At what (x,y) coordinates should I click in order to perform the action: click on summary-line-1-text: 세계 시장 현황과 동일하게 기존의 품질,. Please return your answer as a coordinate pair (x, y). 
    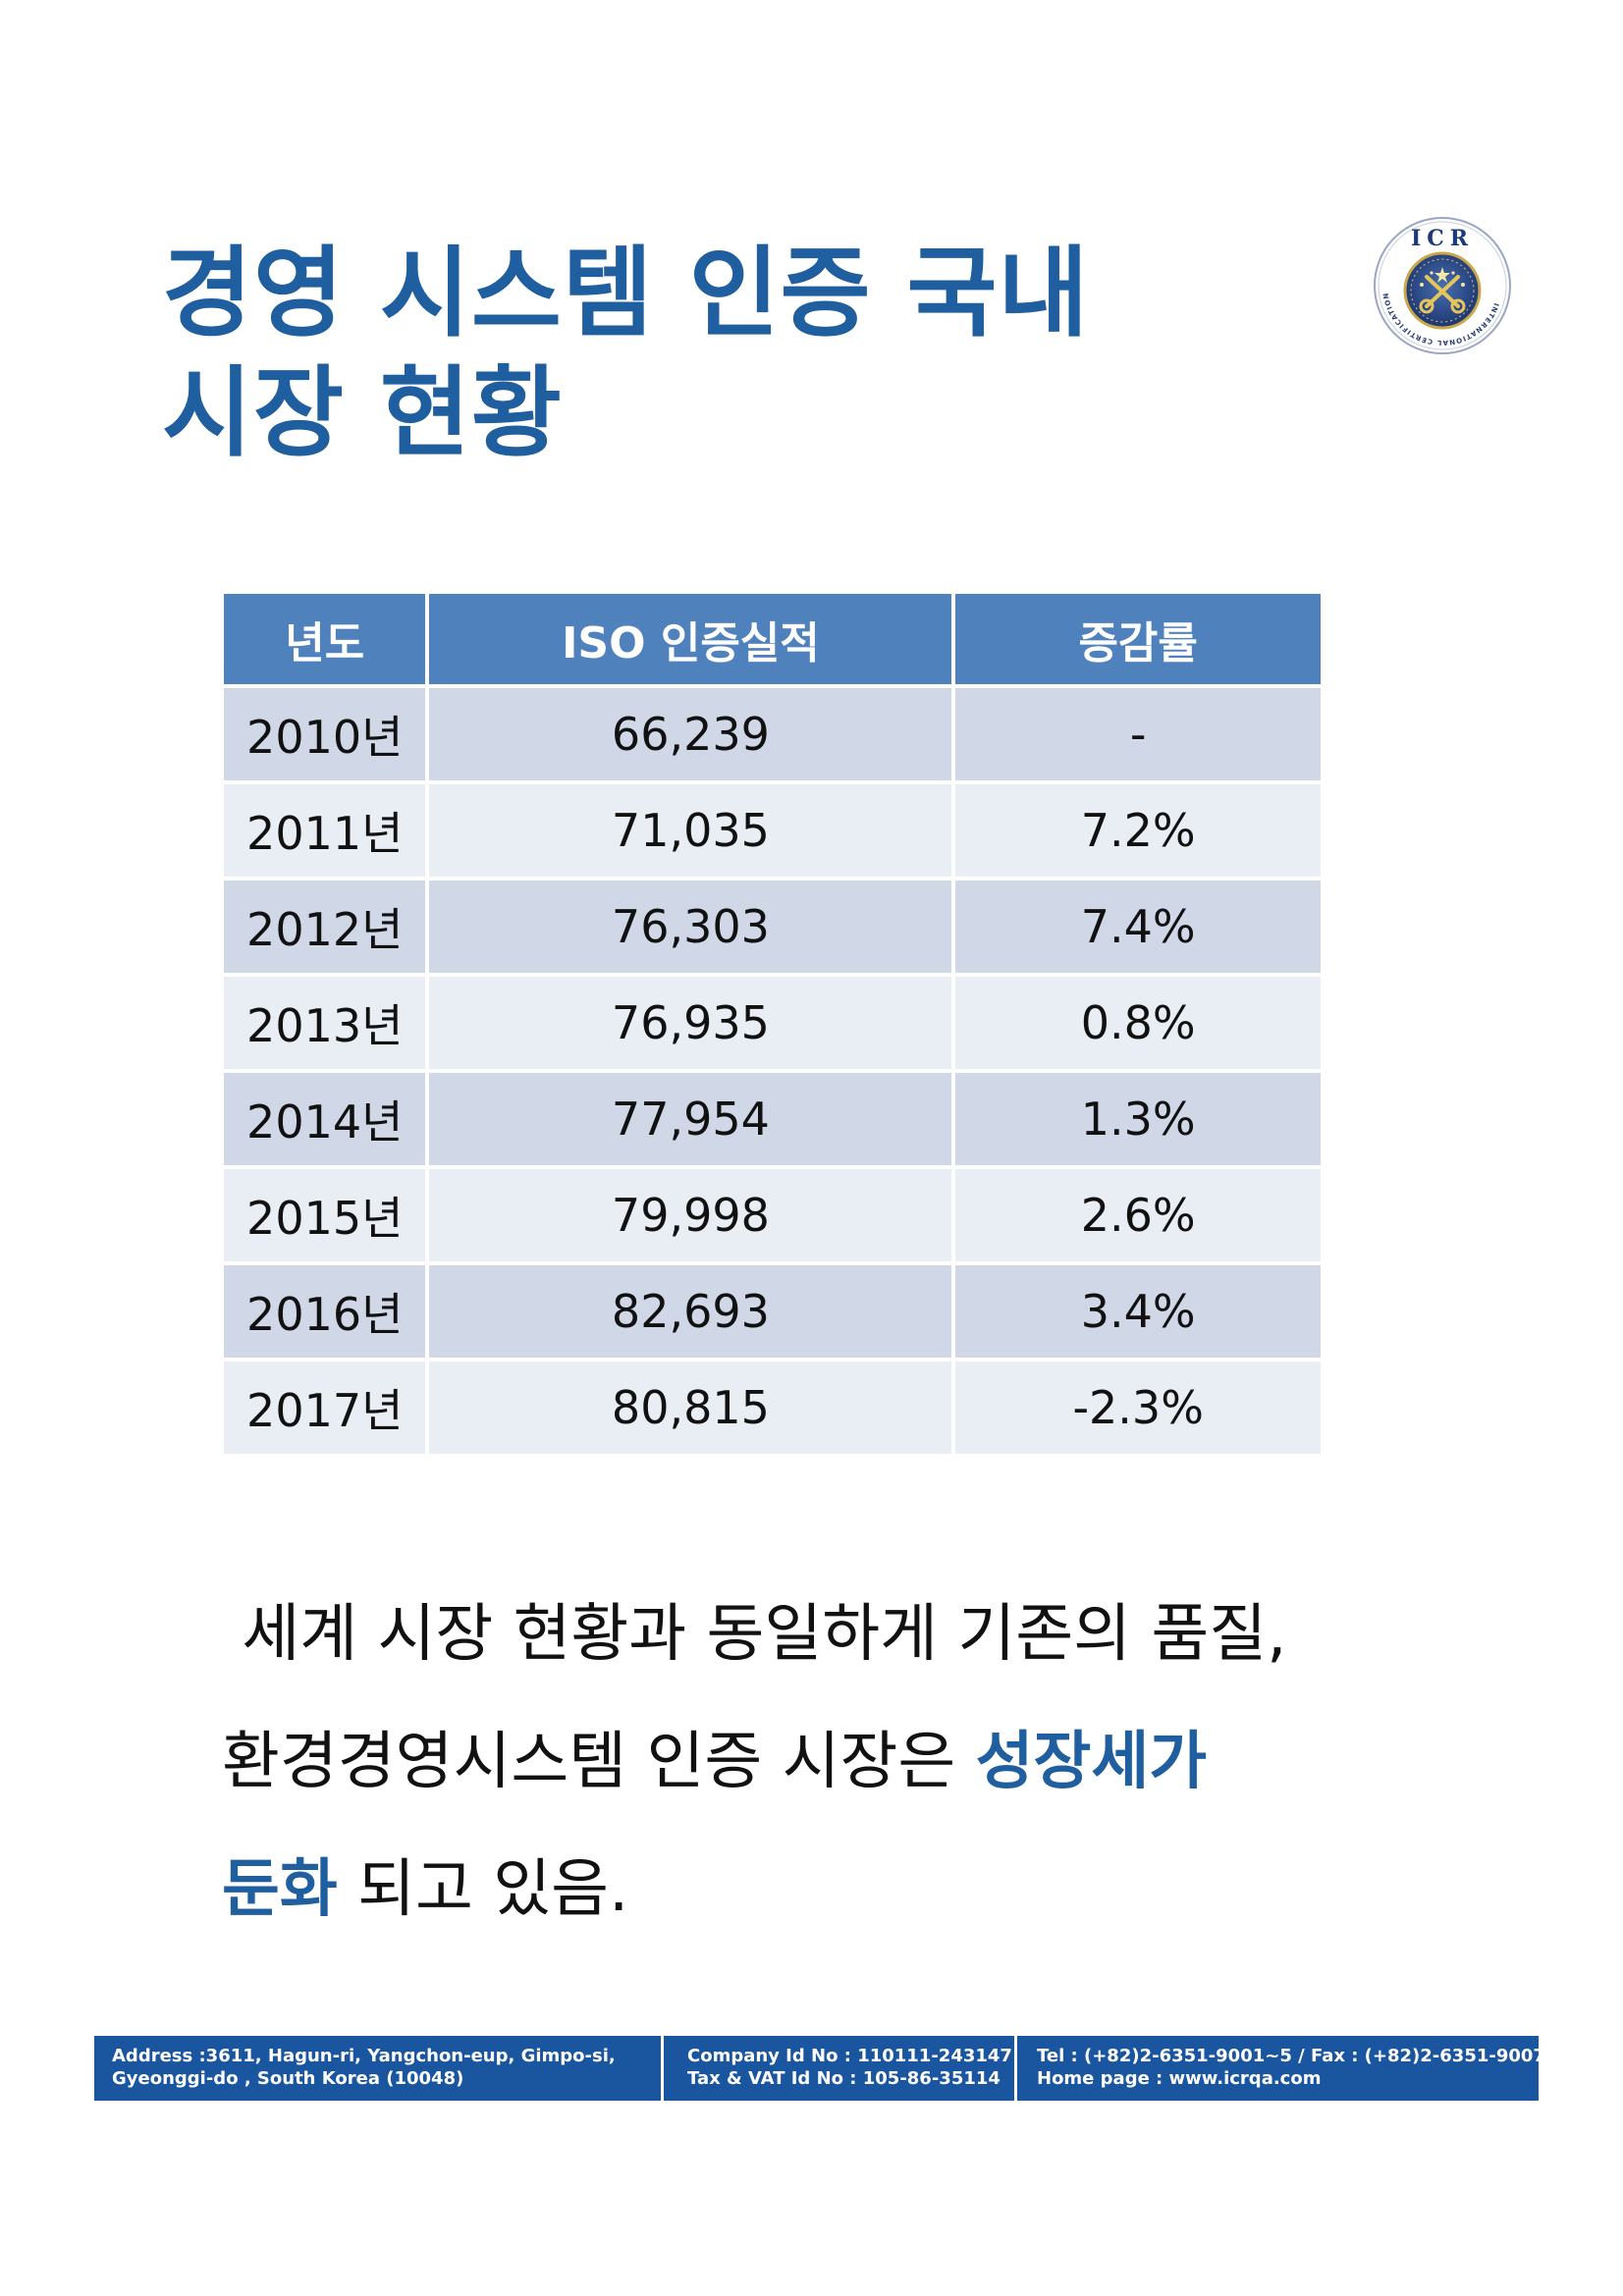
    Looking at the image, I should click on (754, 1634).